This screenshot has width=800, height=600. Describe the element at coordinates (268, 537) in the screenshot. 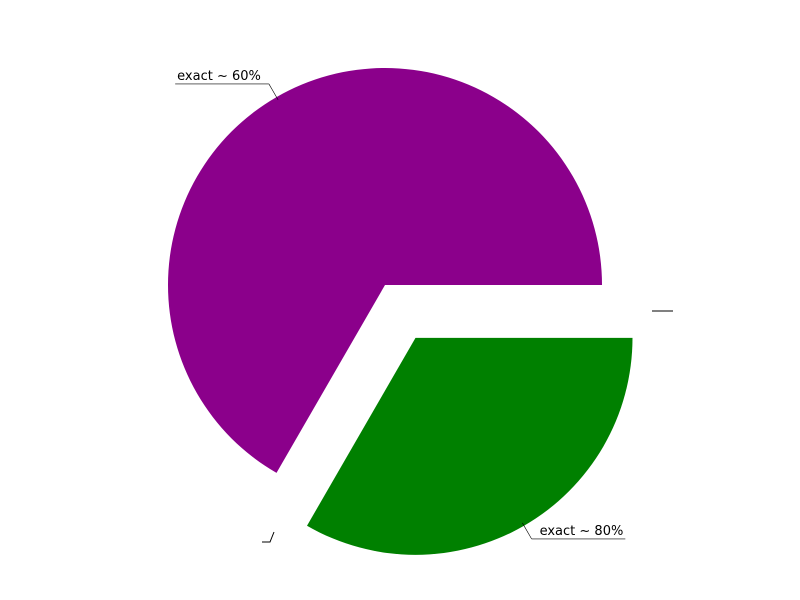

I see `stray-tick-bottom` at that location.